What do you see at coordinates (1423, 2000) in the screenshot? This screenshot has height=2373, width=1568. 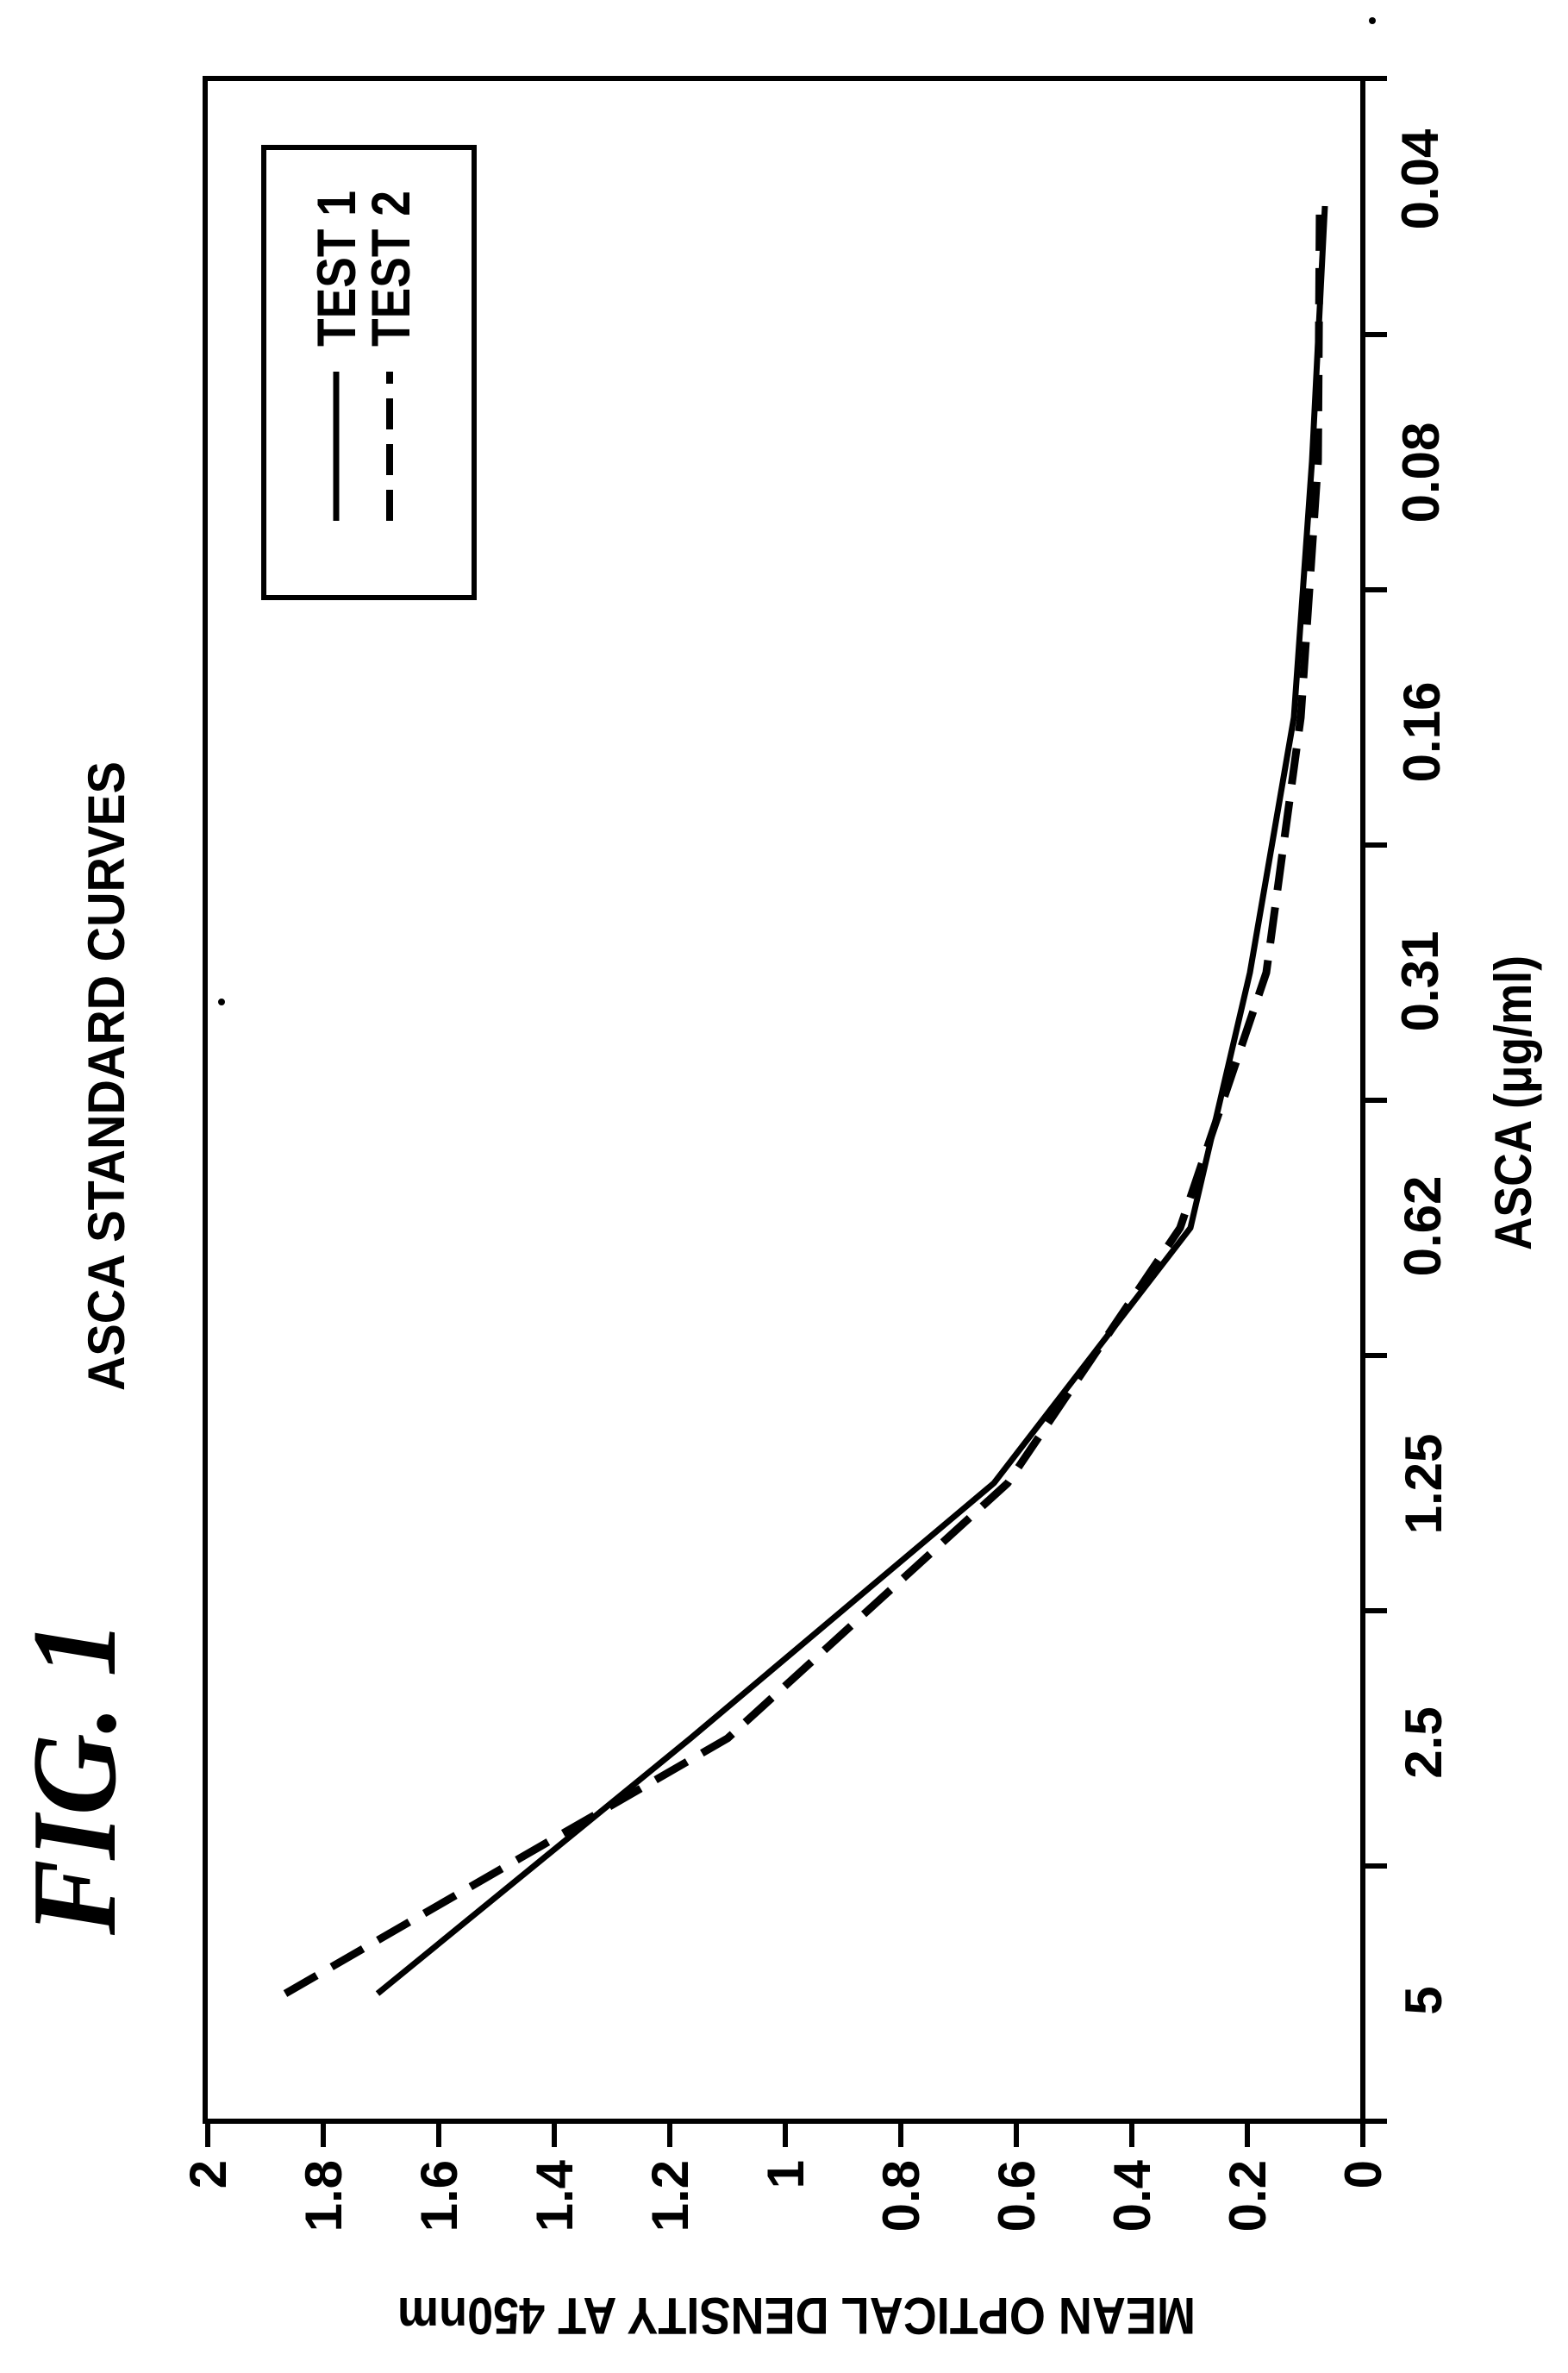 I see `svg-text: 5` at bounding box center [1423, 2000].